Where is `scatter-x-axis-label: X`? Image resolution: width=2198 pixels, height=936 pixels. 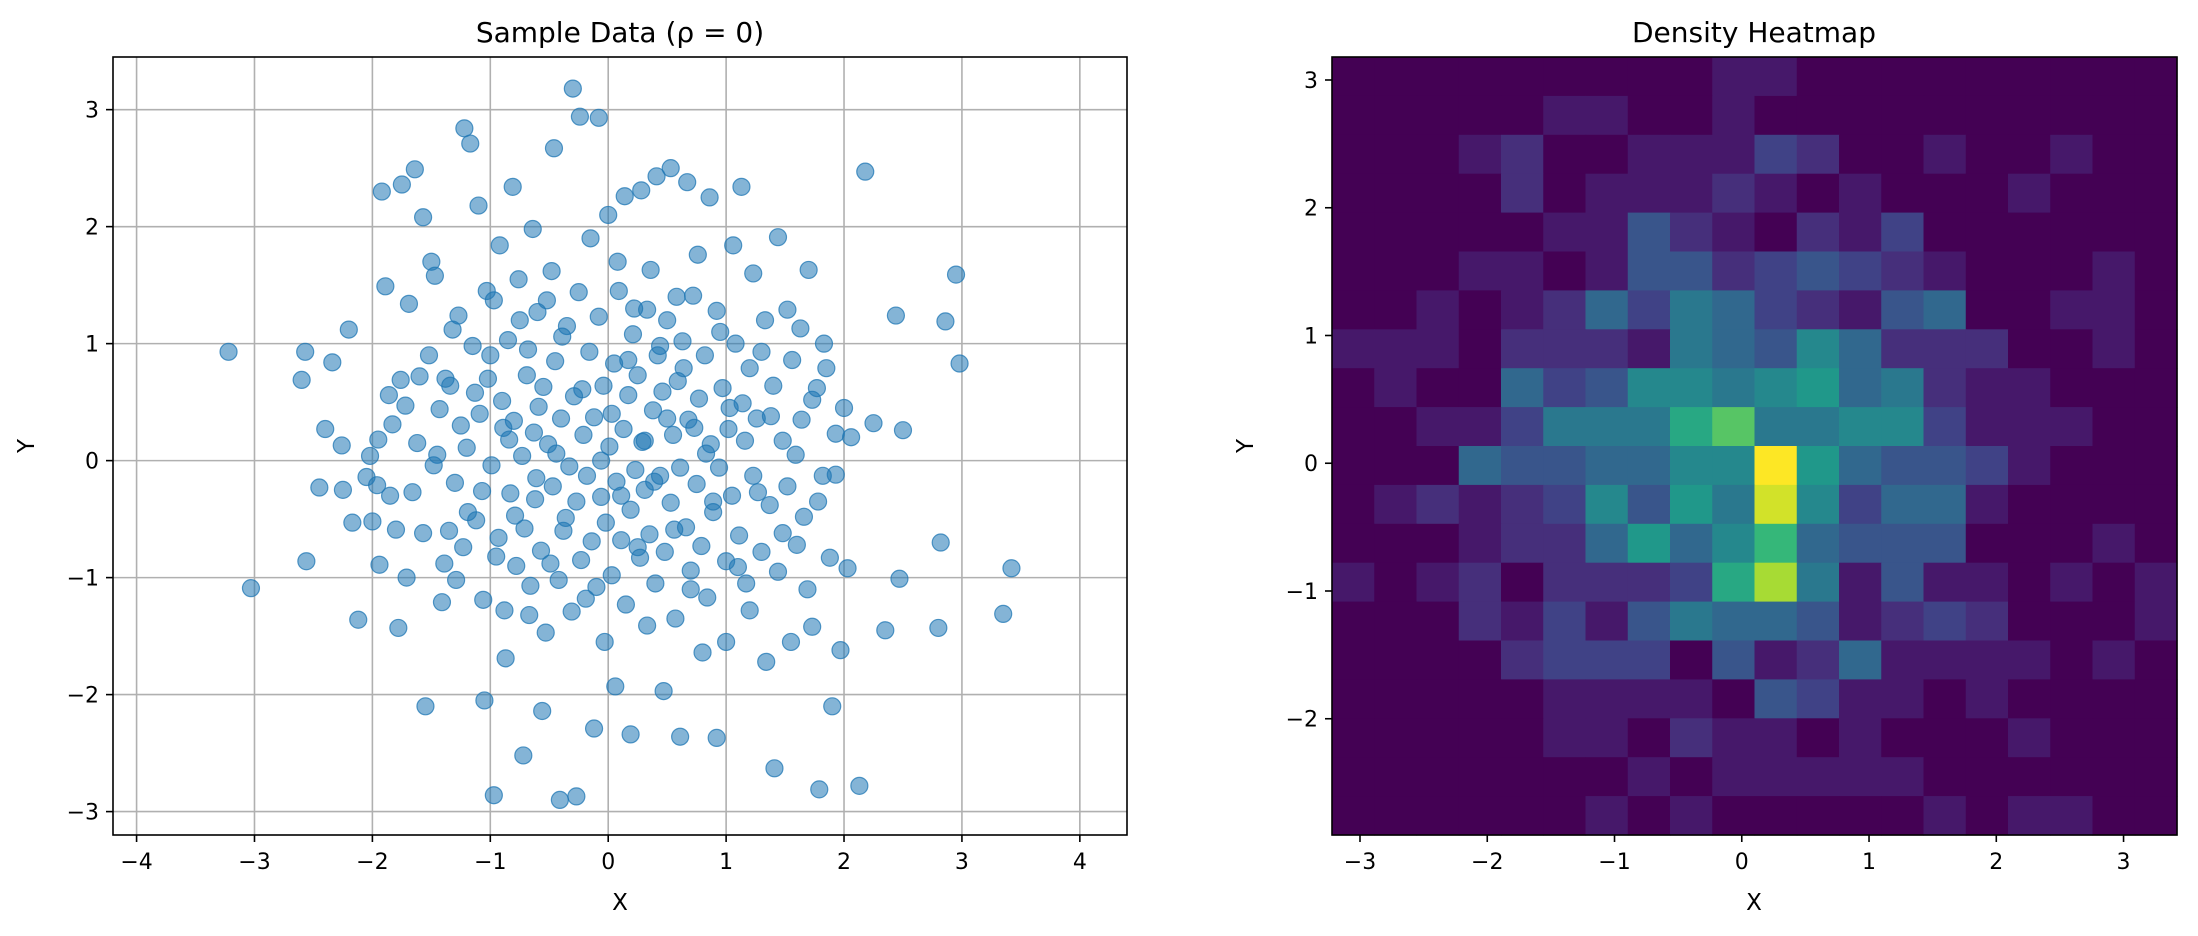 scatter-x-axis-label: X is located at coordinates (620, 903).